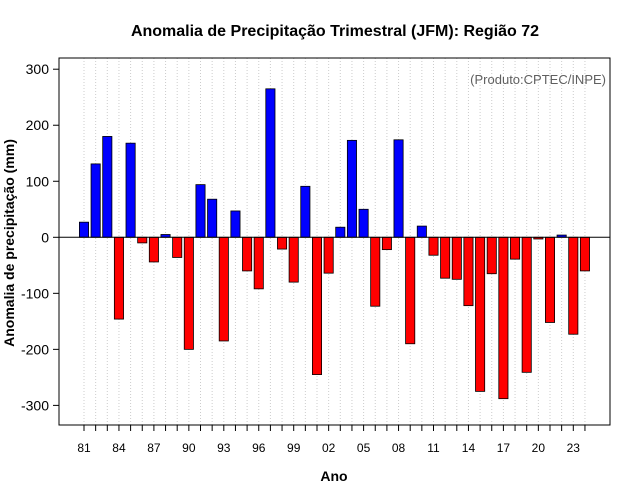 The width and height of the screenshot is (640, 500). What do you see at coordinates (130, 190) in the screenshot?
I see `bar-1985` at bounding box center [130, 190].